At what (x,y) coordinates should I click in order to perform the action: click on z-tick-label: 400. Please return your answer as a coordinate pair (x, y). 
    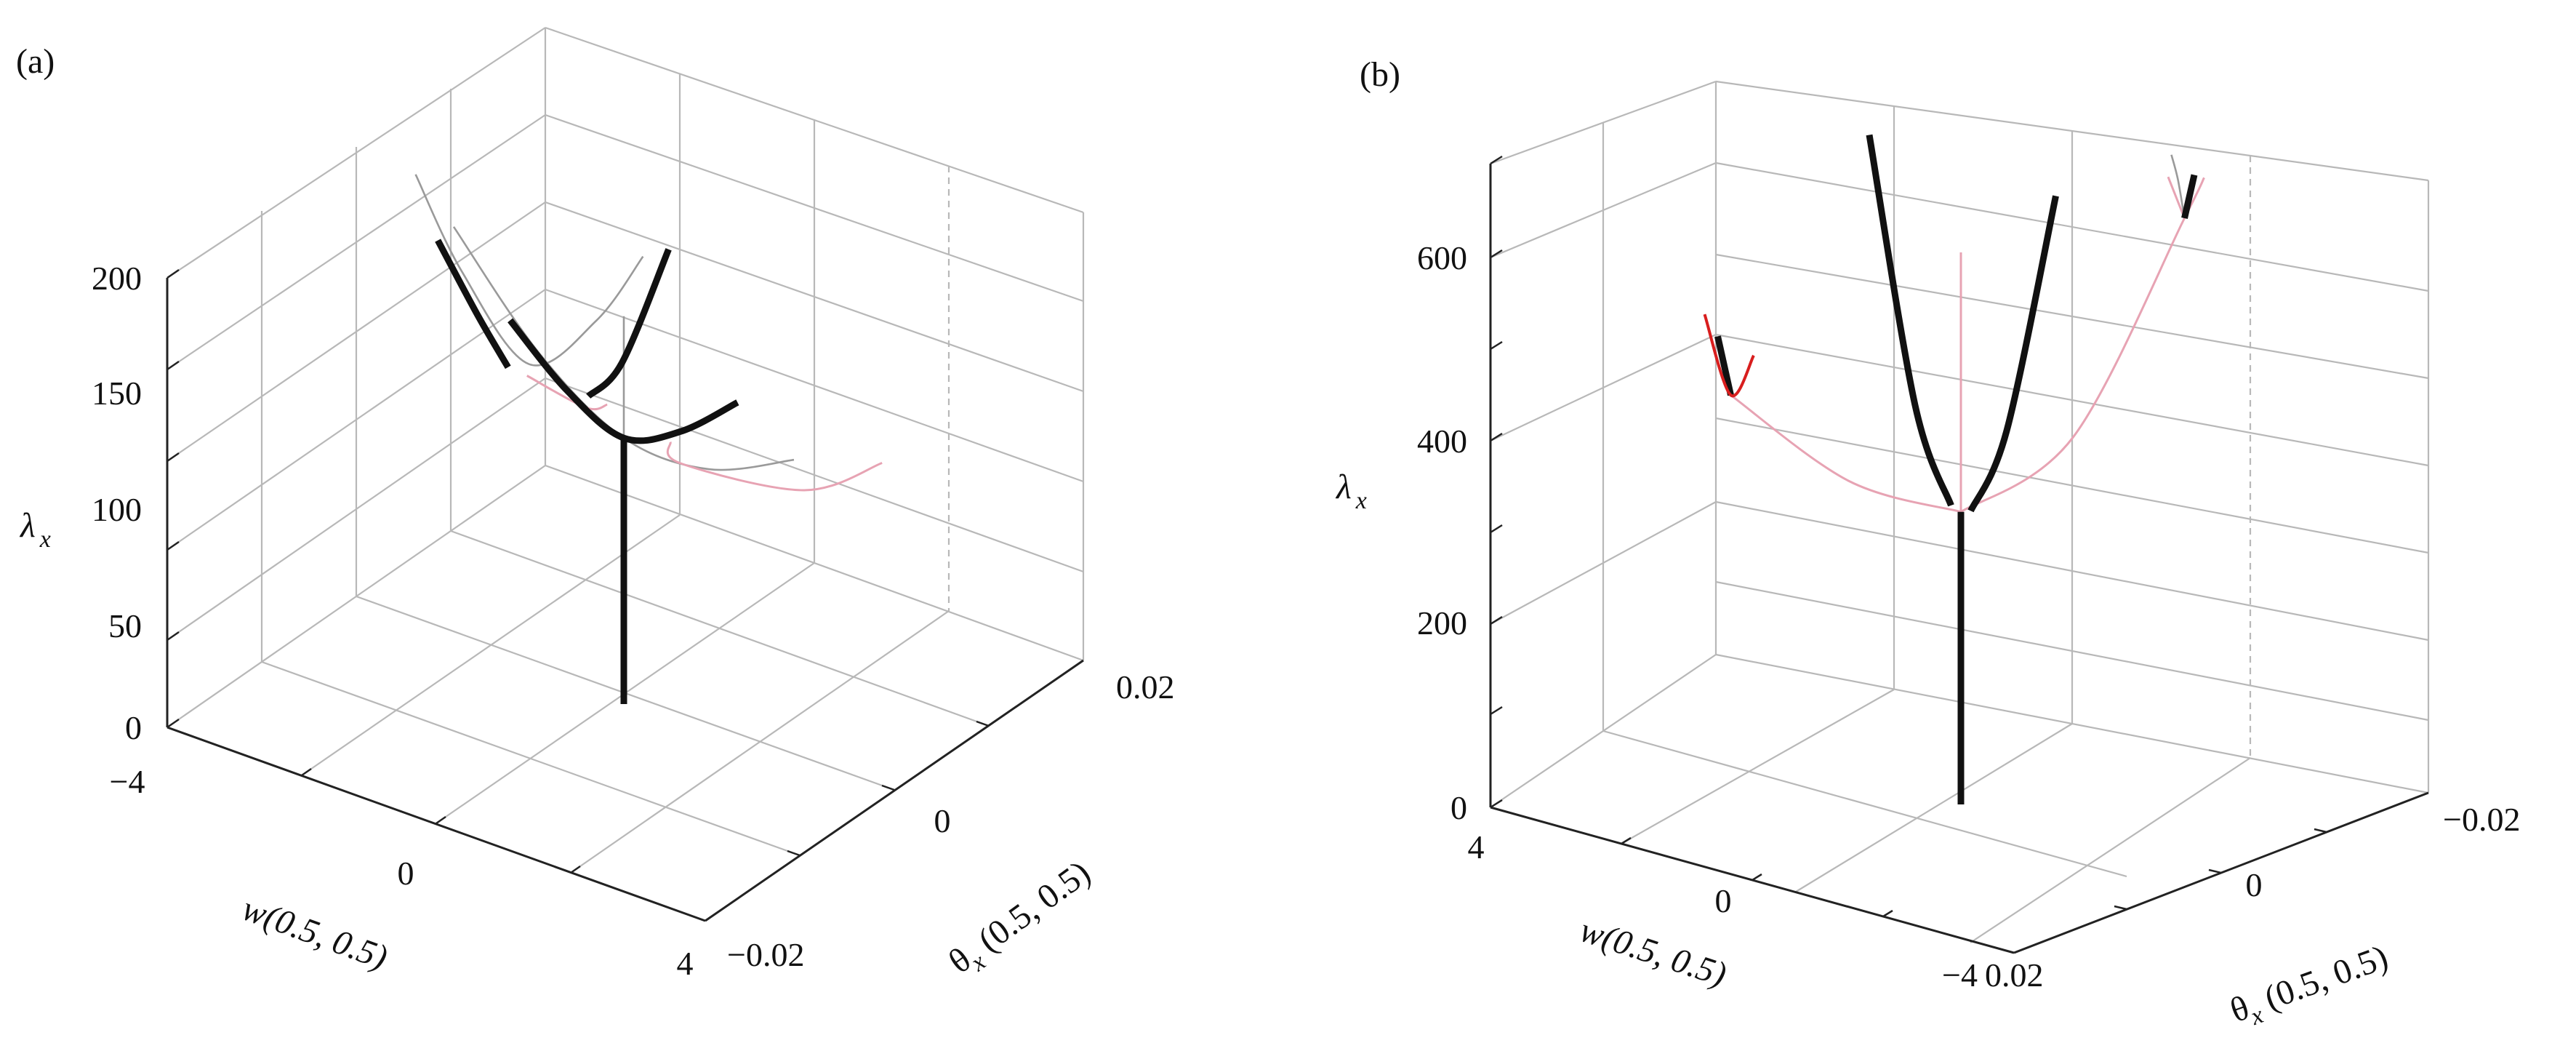
    Looking at the image, I should click on (1442, 441).